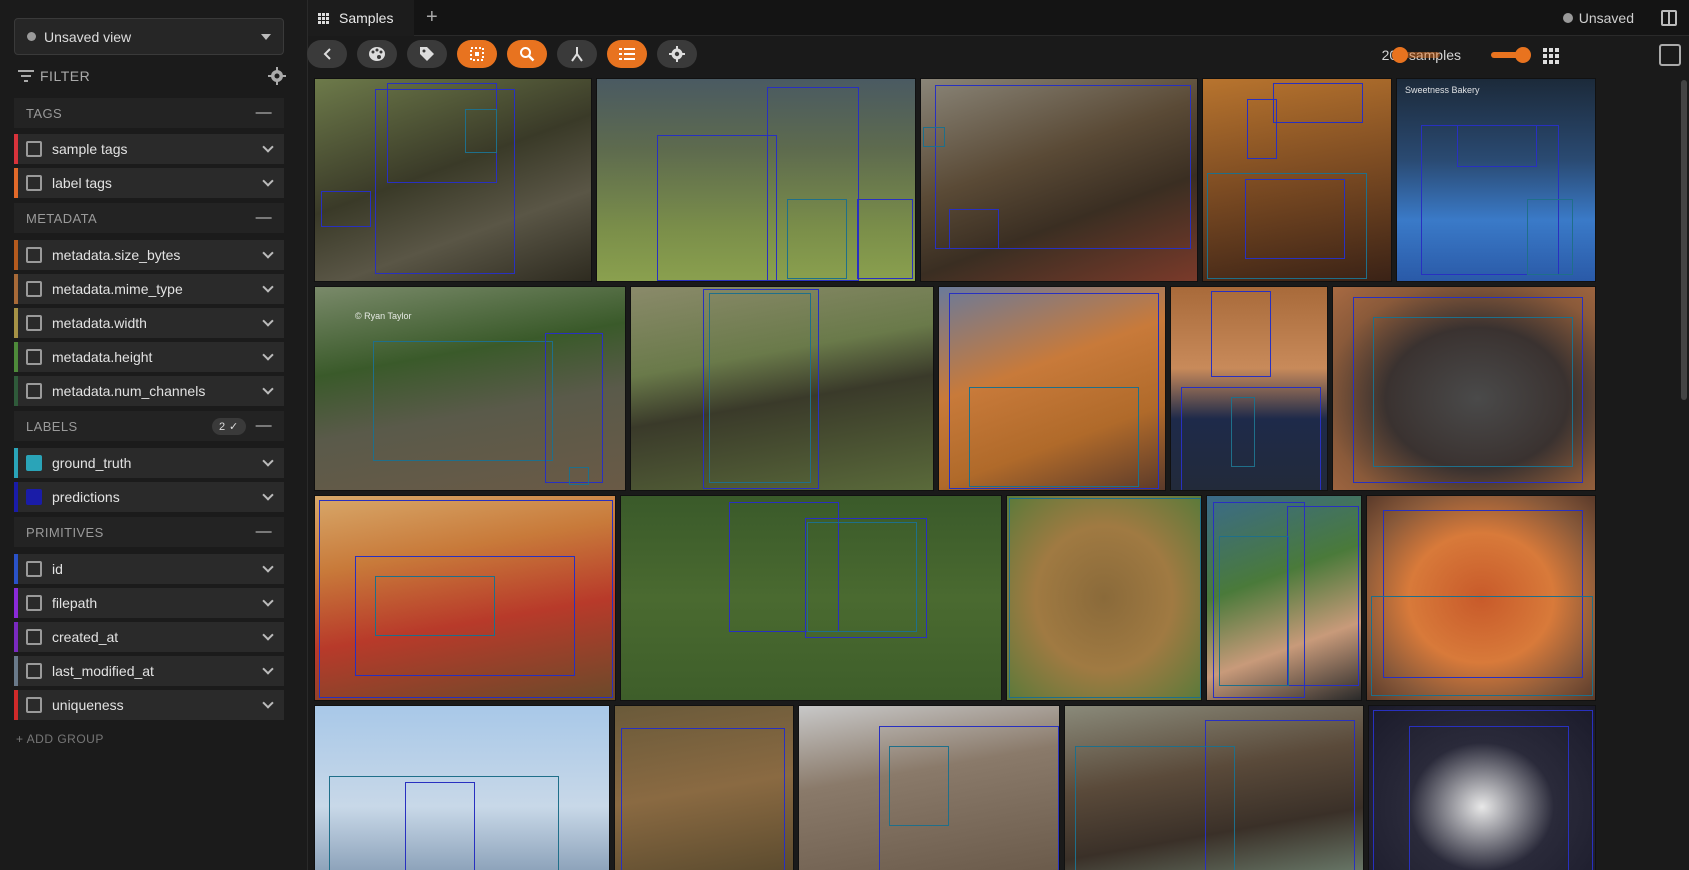  Describe the element at coordinates (149, 323) in the screenshot. I see `field-metadata-width: metadata.width` at that location.